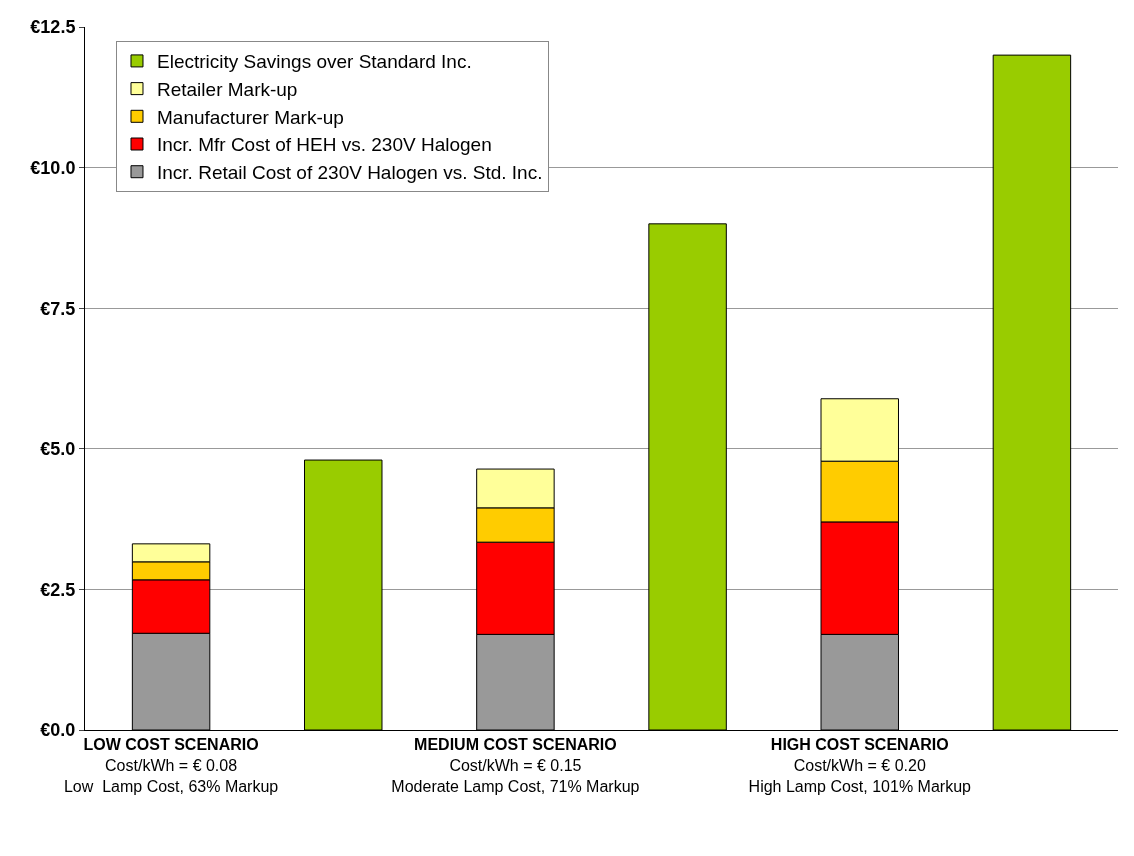 The image size is (1134, 856). Describe the element at coordinates (58, 308) in the screenshot. I see `y-tick-label: €7.5` at that location.